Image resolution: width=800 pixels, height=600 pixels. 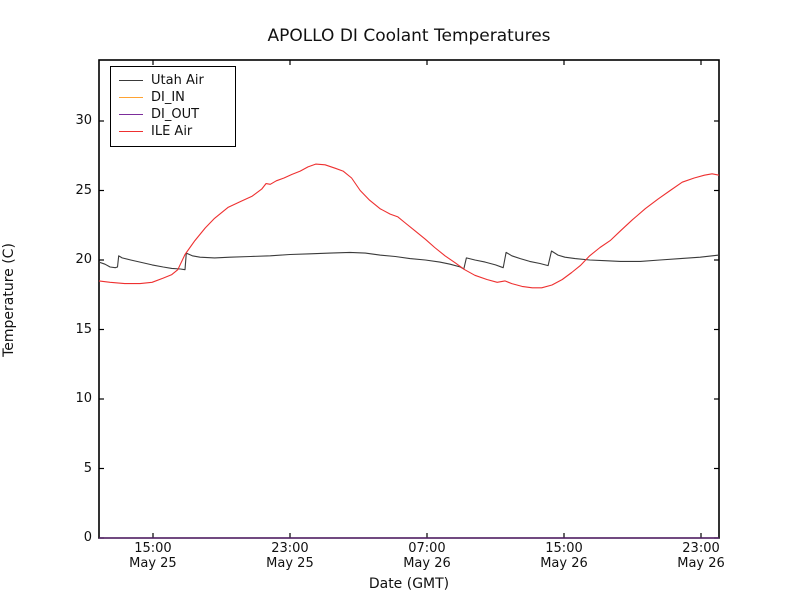 What do you see at coordinates (175, 114) in the screenshot?
I see `legend-label: DI_OUT` at bounding box center [175, 114].